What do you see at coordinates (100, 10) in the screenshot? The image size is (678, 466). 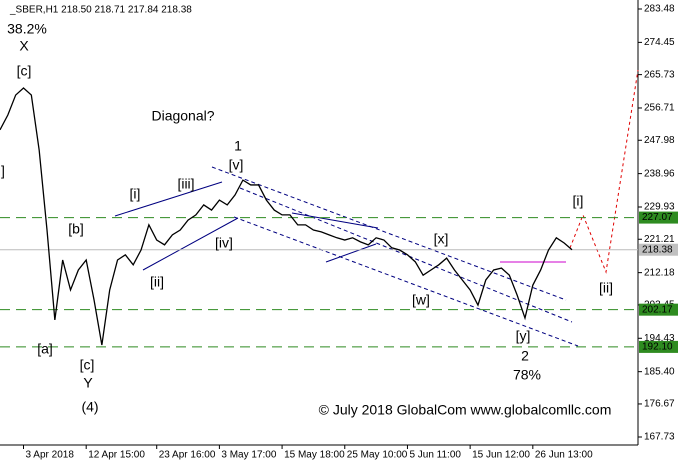 I see `header: _SBER,H1 218.50 218.71 217.84 218.38` at bounding box center [100, 10].